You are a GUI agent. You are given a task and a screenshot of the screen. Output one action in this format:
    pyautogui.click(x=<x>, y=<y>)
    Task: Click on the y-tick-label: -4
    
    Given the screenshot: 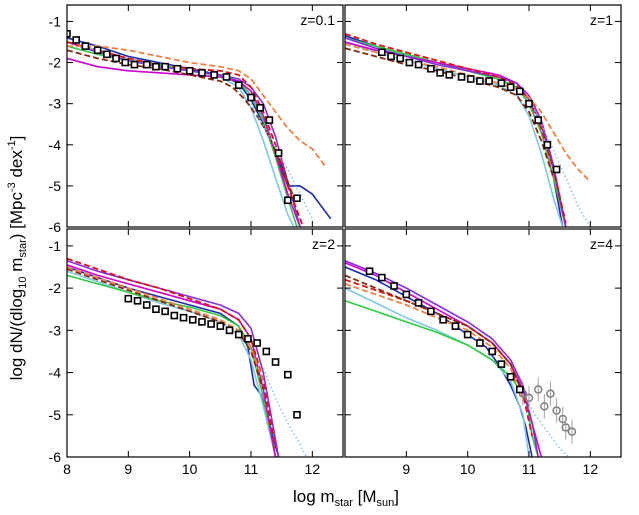 What is the action you would take?
    pyautogui.click(x=55, y=145)
    